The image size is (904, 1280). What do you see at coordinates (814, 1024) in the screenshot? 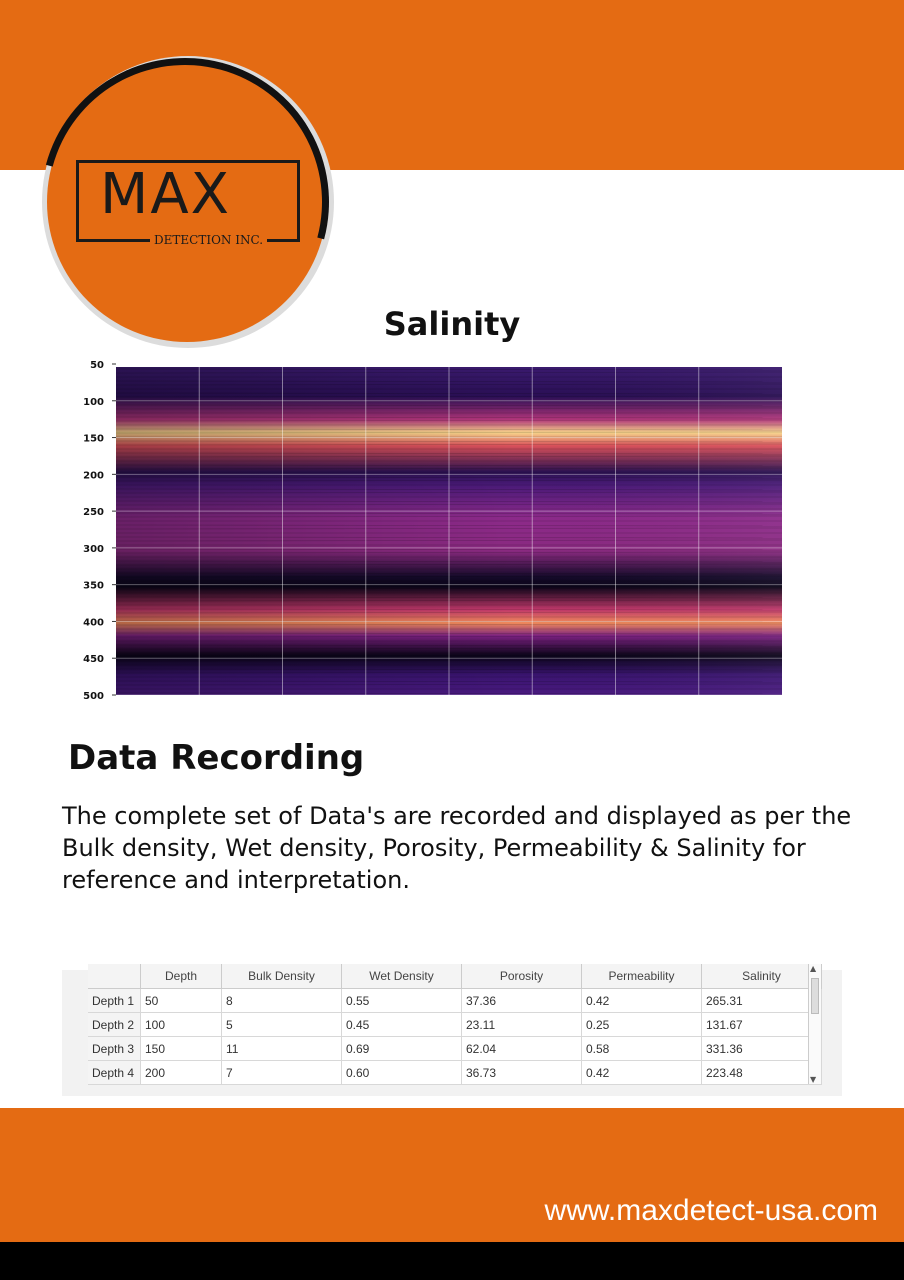
I see `table-scrollbar: ▲ ▼` at bounding box center [814, 1024].